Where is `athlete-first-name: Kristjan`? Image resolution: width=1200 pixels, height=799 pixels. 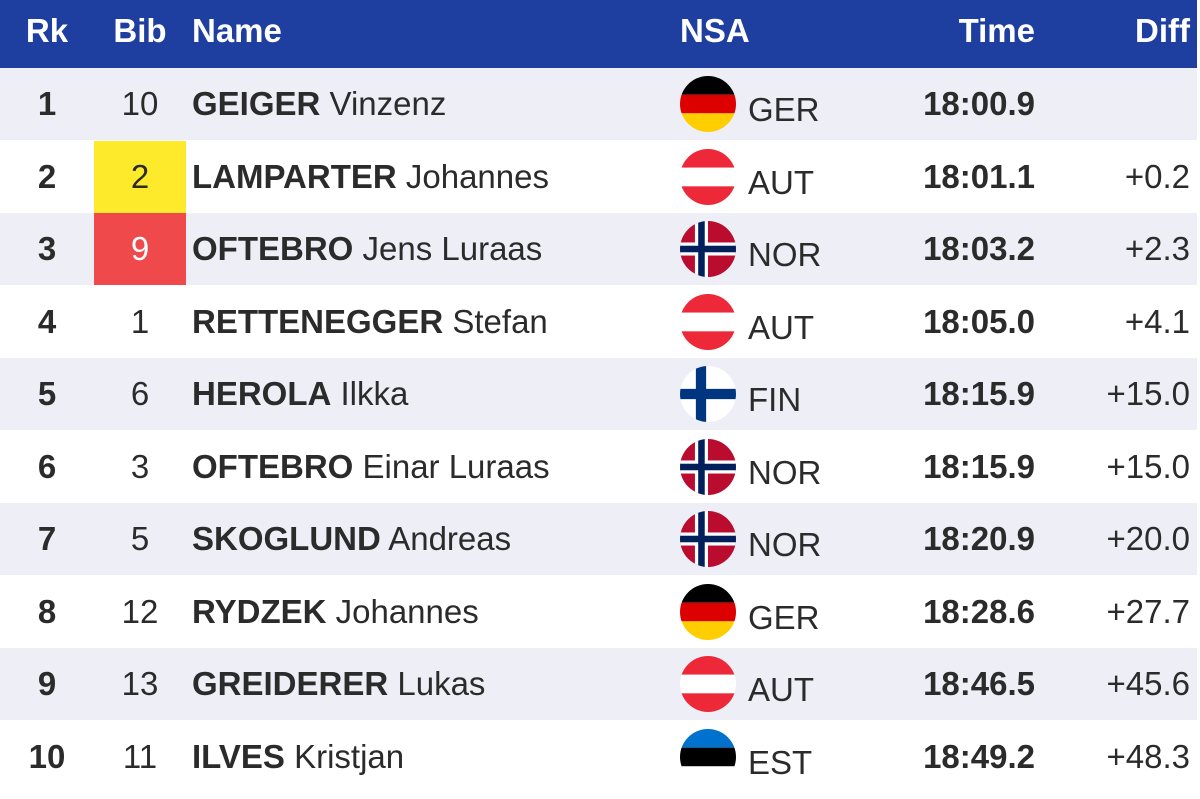 athlete-first-name: Kristjan is located at coordinates (349, 756).